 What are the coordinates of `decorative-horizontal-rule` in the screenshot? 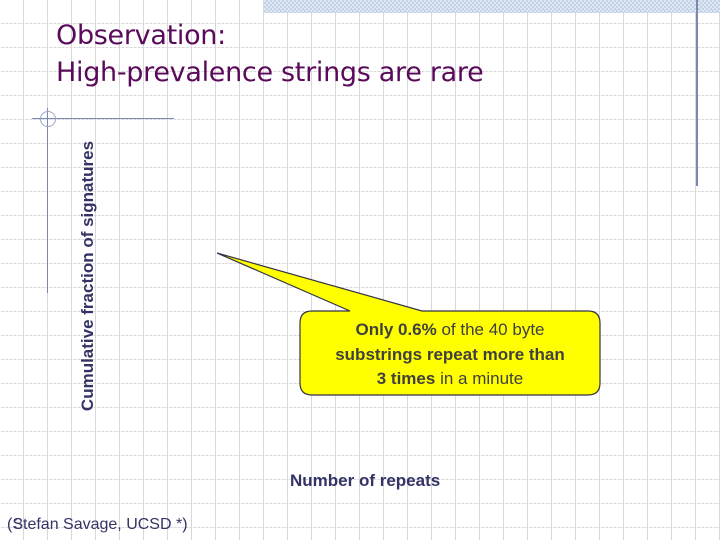 It's located at (103, 118).